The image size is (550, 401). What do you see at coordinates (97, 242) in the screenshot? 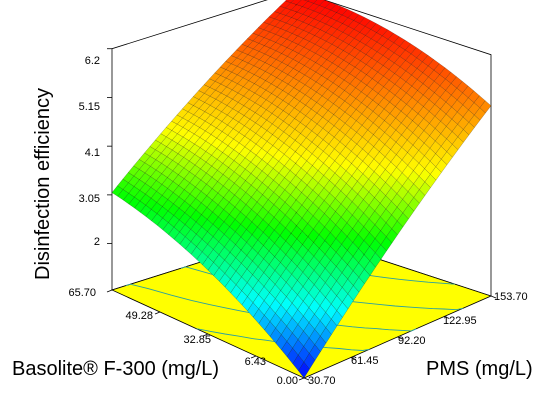
I see `z-tick-label: 2` at bounding box center [97, 242].